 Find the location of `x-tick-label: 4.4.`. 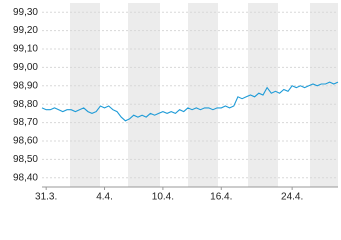

x-tick-label: 4.4. is located at coordinates (104, 197).